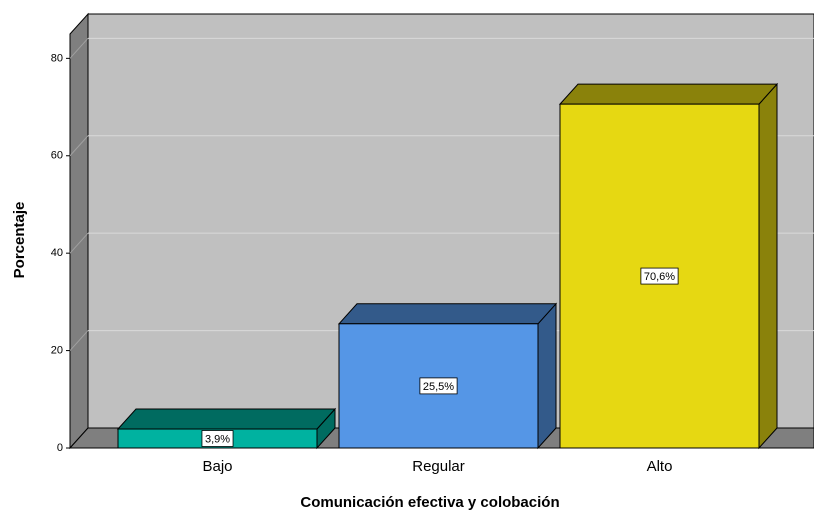  I want to click on left-wall, so click(79, 231).